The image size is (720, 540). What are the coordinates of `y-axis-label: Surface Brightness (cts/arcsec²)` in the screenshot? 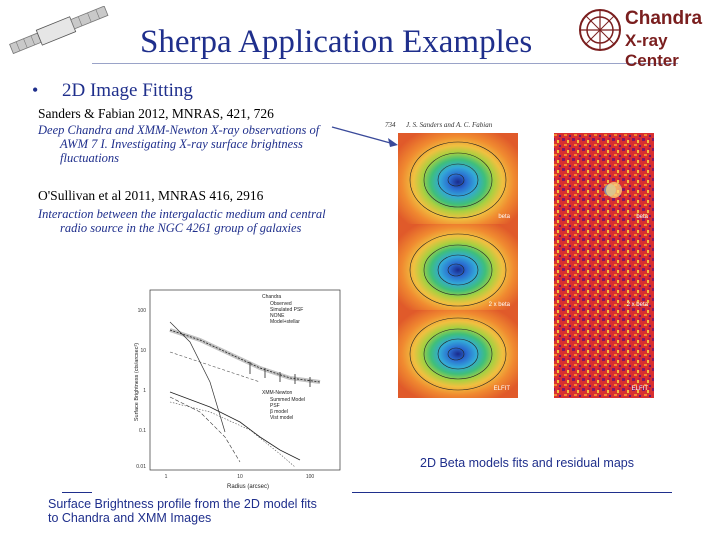 It's located at (137, 382).